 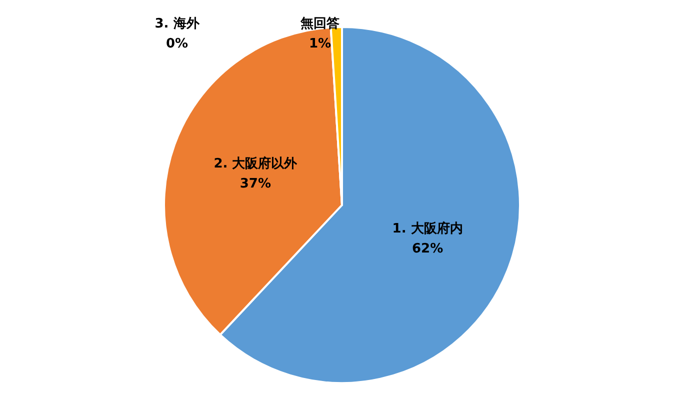 What do you see at coordinates (177, 44) in the screenshot?
I see `text: 0%` at bounding box center [177, 44].